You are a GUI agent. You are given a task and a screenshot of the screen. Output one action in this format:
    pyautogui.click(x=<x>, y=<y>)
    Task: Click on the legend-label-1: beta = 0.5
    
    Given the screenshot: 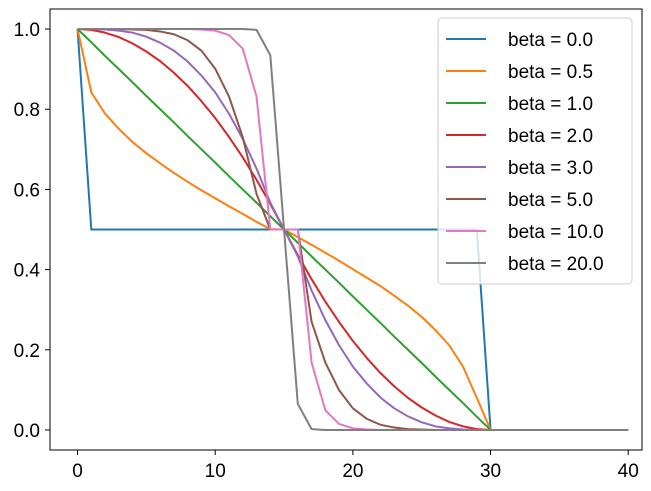 What is the action you would take?
    pyautogui.click(x=550, y=72)
    